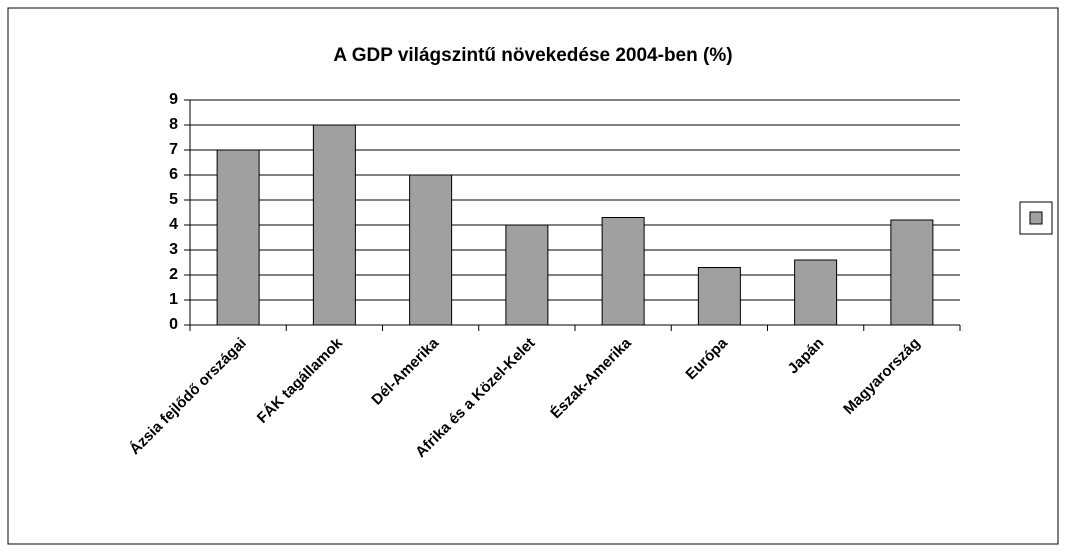 This screenshot has height=557, width=1066. I want to click on y-tick-label: 8, so click(173, 124).